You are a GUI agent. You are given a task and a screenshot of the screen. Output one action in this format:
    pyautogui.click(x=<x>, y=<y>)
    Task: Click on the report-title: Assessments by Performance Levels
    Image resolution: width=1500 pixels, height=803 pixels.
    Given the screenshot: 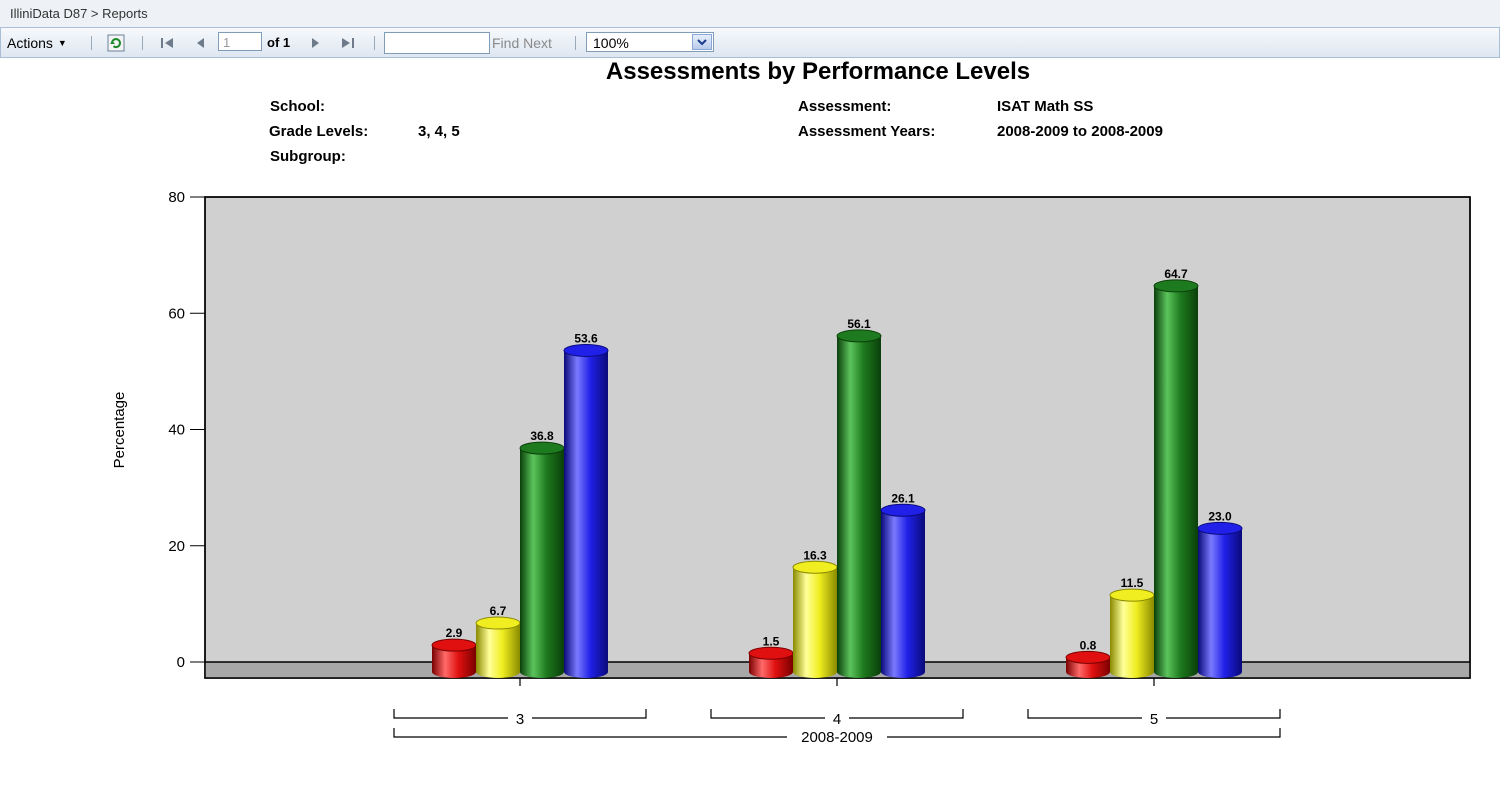 What is the action you would take?
    pyautogui.click(x=818, y=71)
    